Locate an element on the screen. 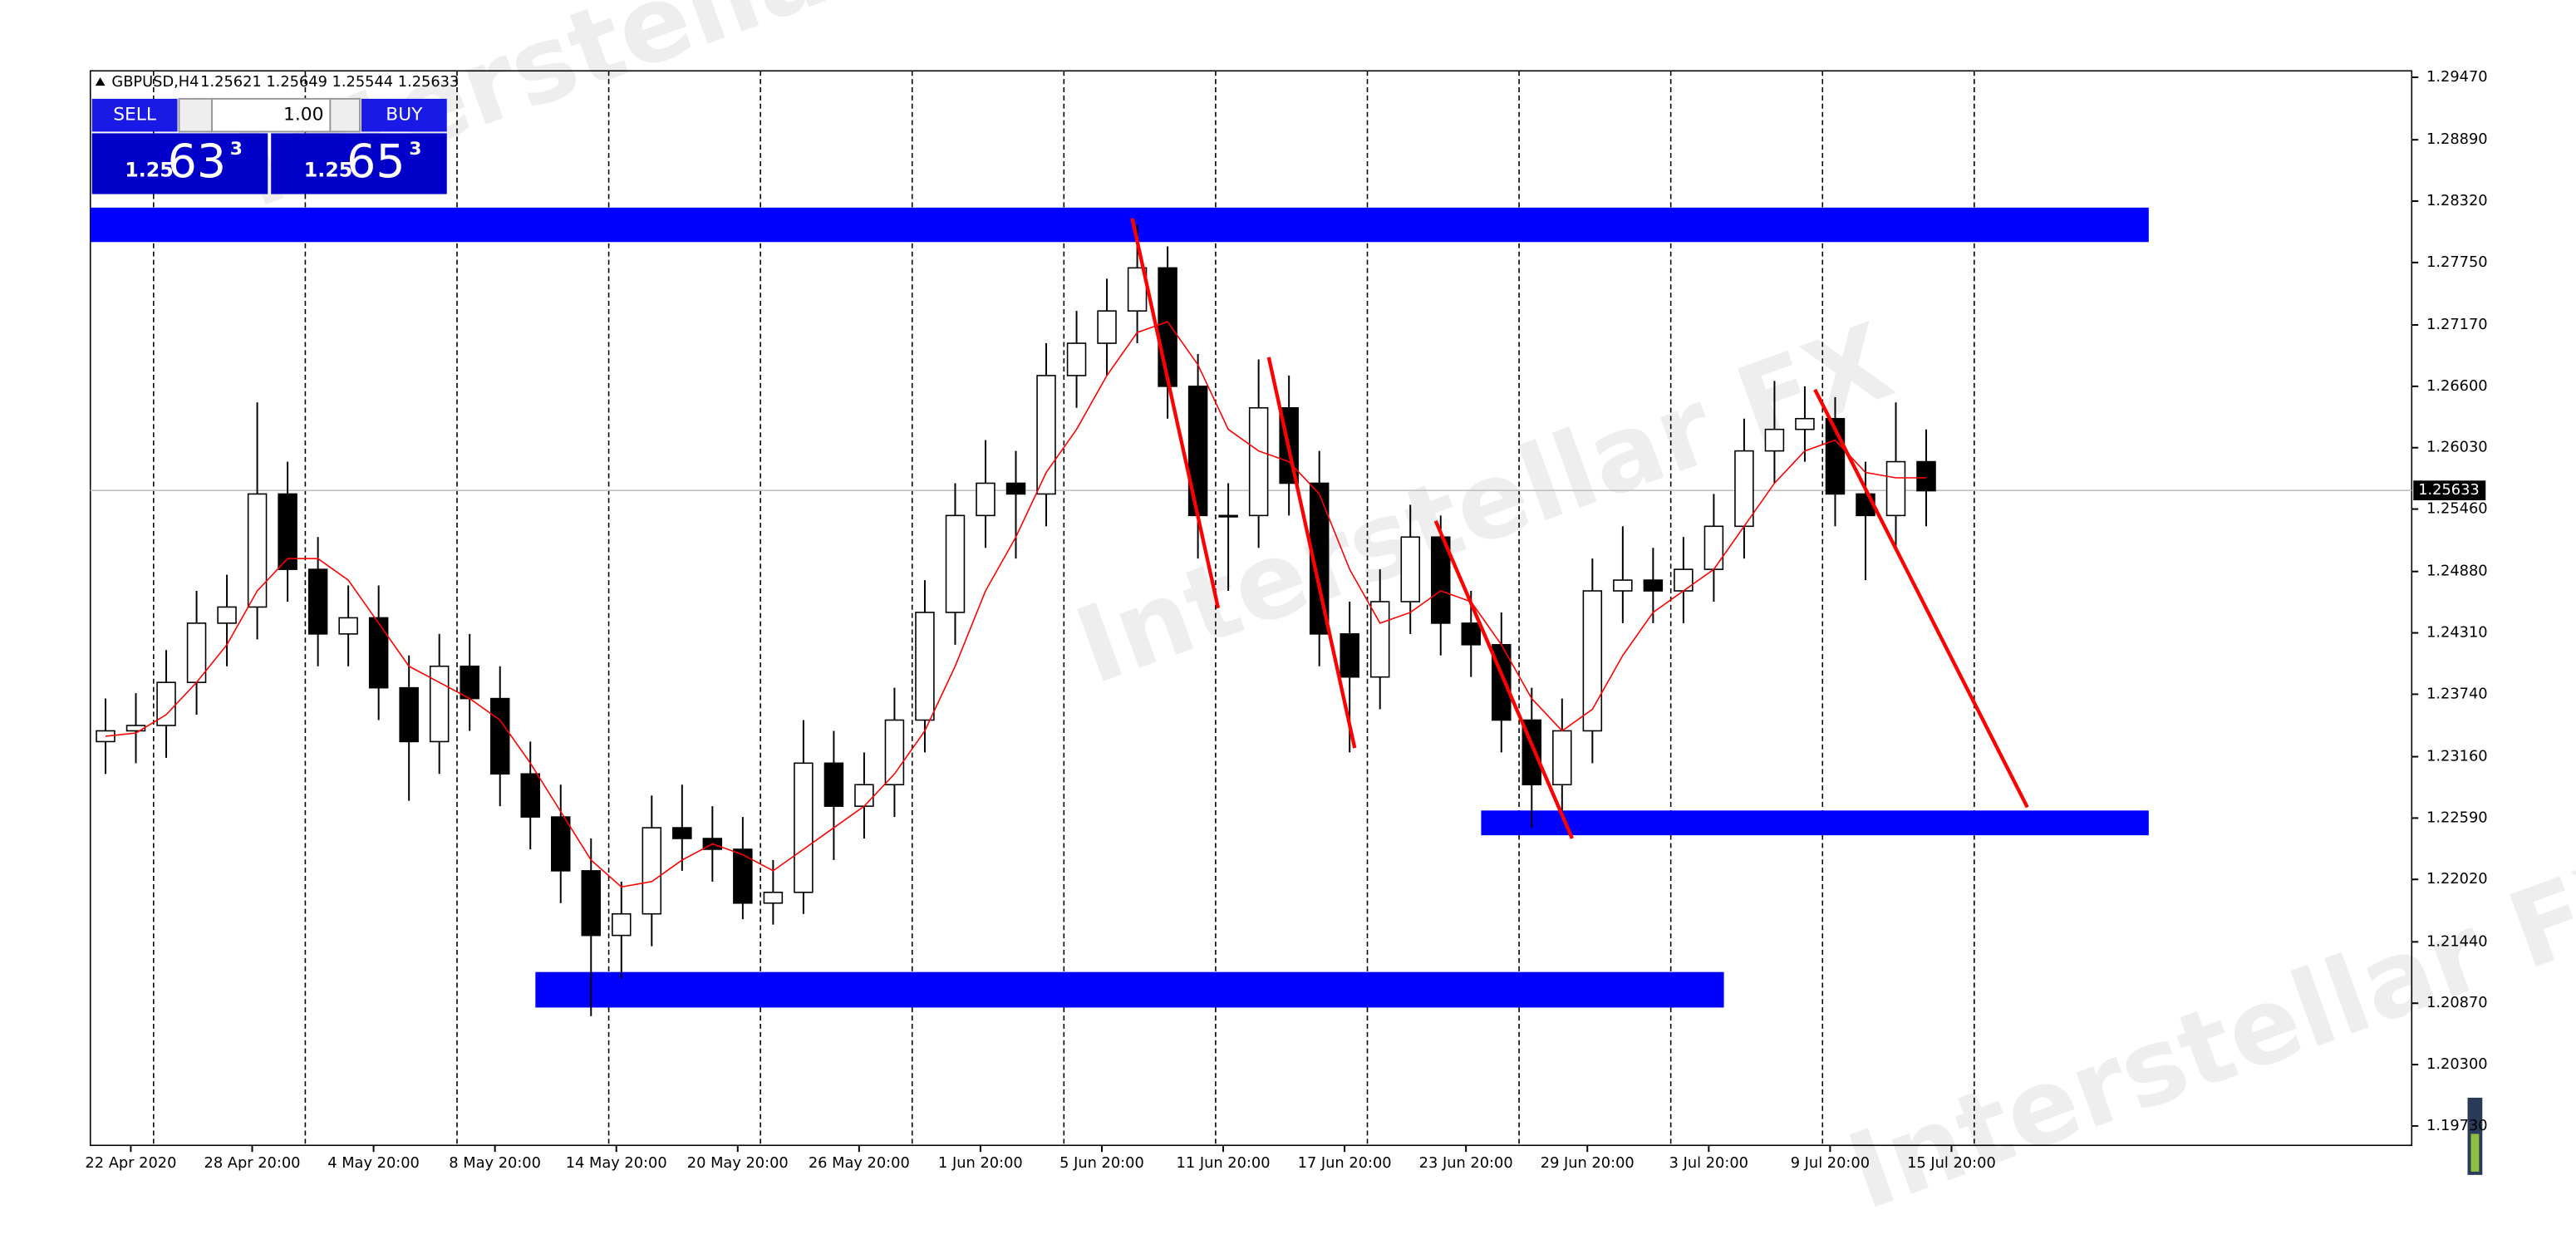 This screenshot has width=2576, height=1254. x-tick-label: 9 Jul 20:00 is located at coordinates (1831, 1163).